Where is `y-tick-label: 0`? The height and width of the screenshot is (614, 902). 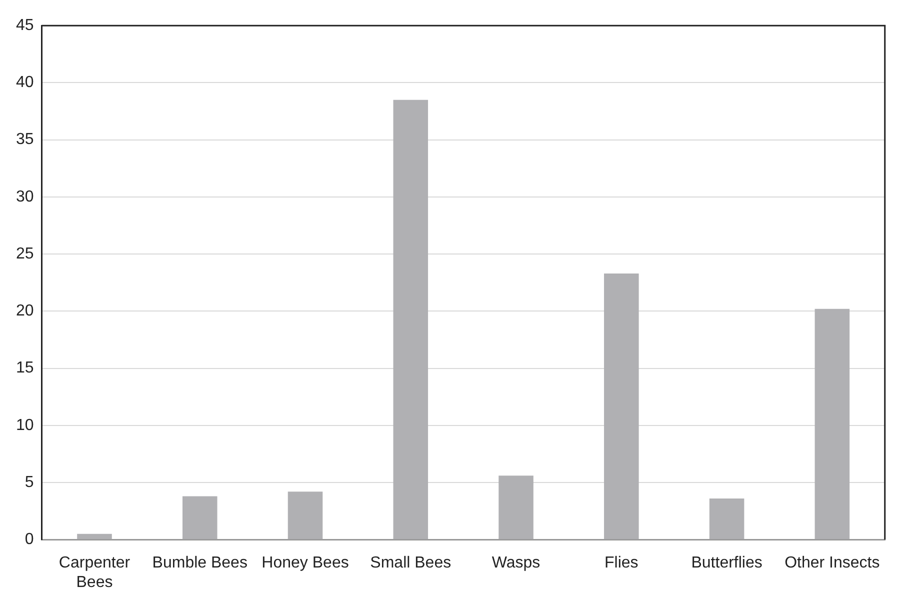
y-tick-label: 0 is located at coordinates (29, 539).